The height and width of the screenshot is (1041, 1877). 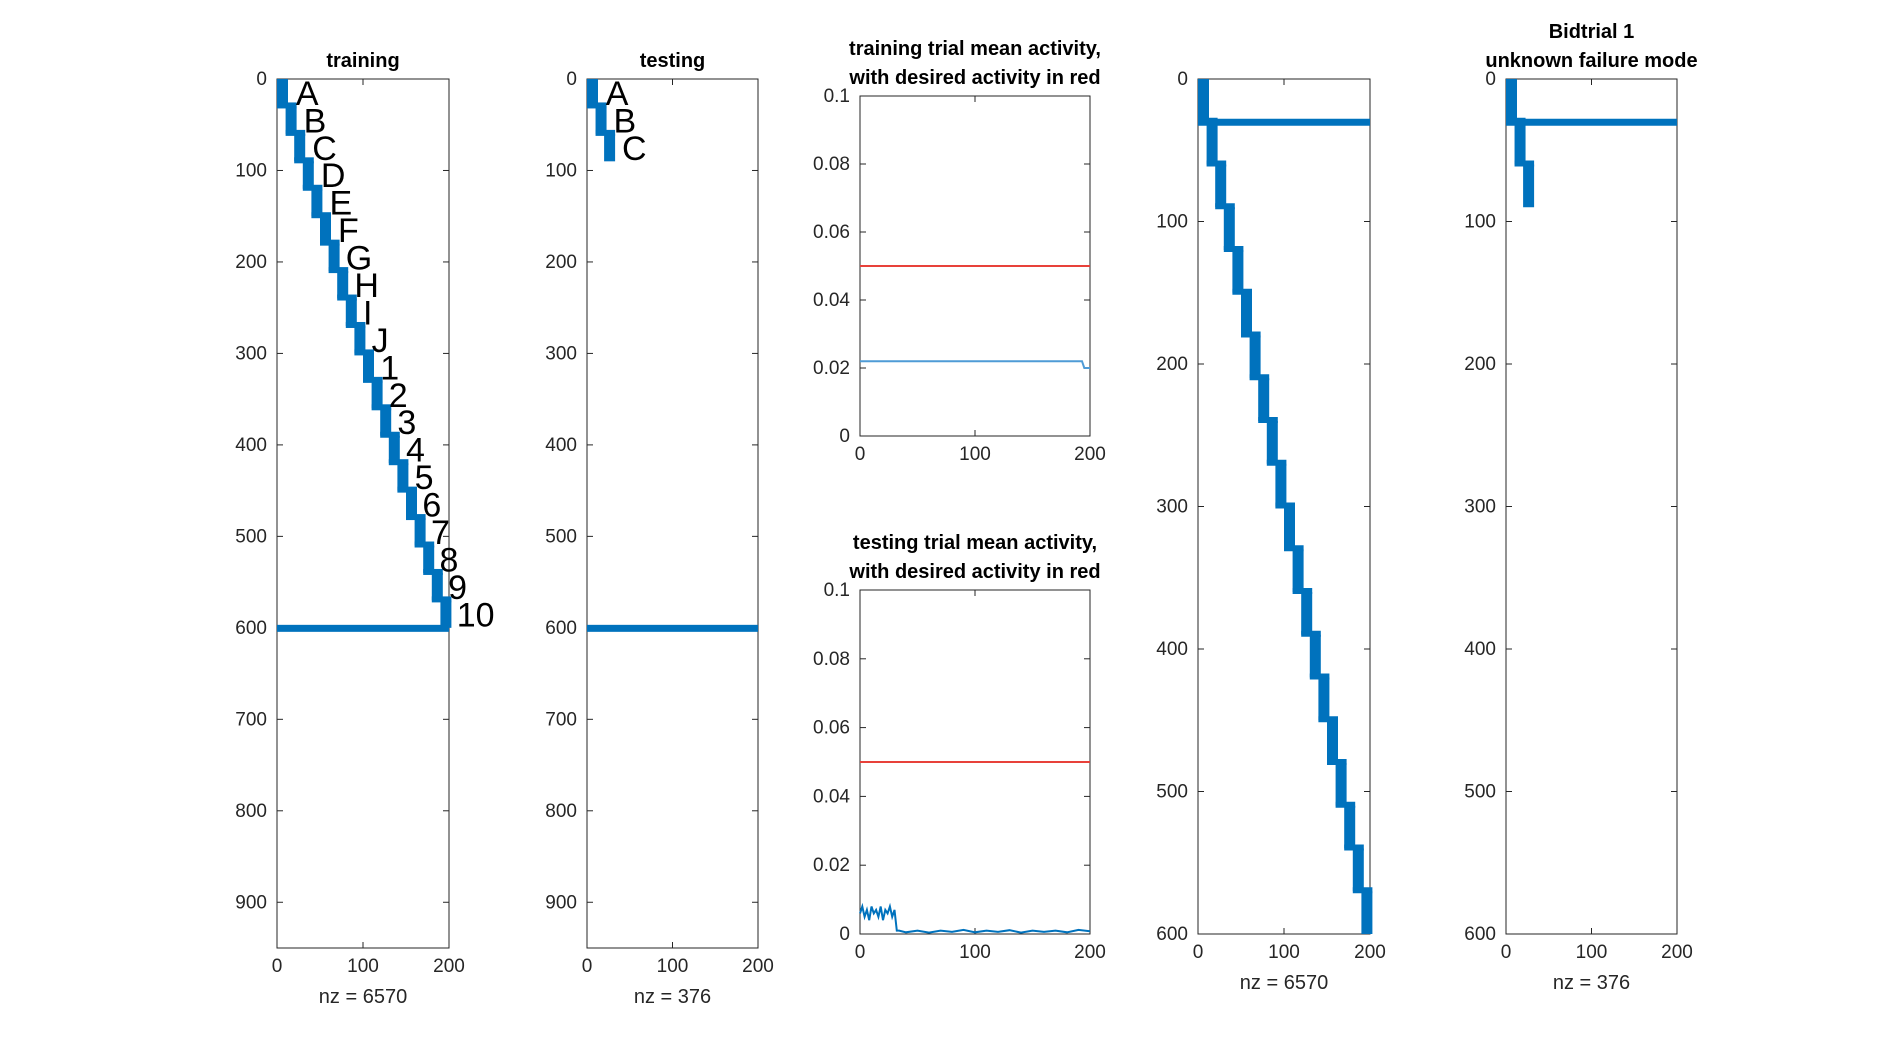 I want to click on annotation-label: 8, so click(x=449, y=560).